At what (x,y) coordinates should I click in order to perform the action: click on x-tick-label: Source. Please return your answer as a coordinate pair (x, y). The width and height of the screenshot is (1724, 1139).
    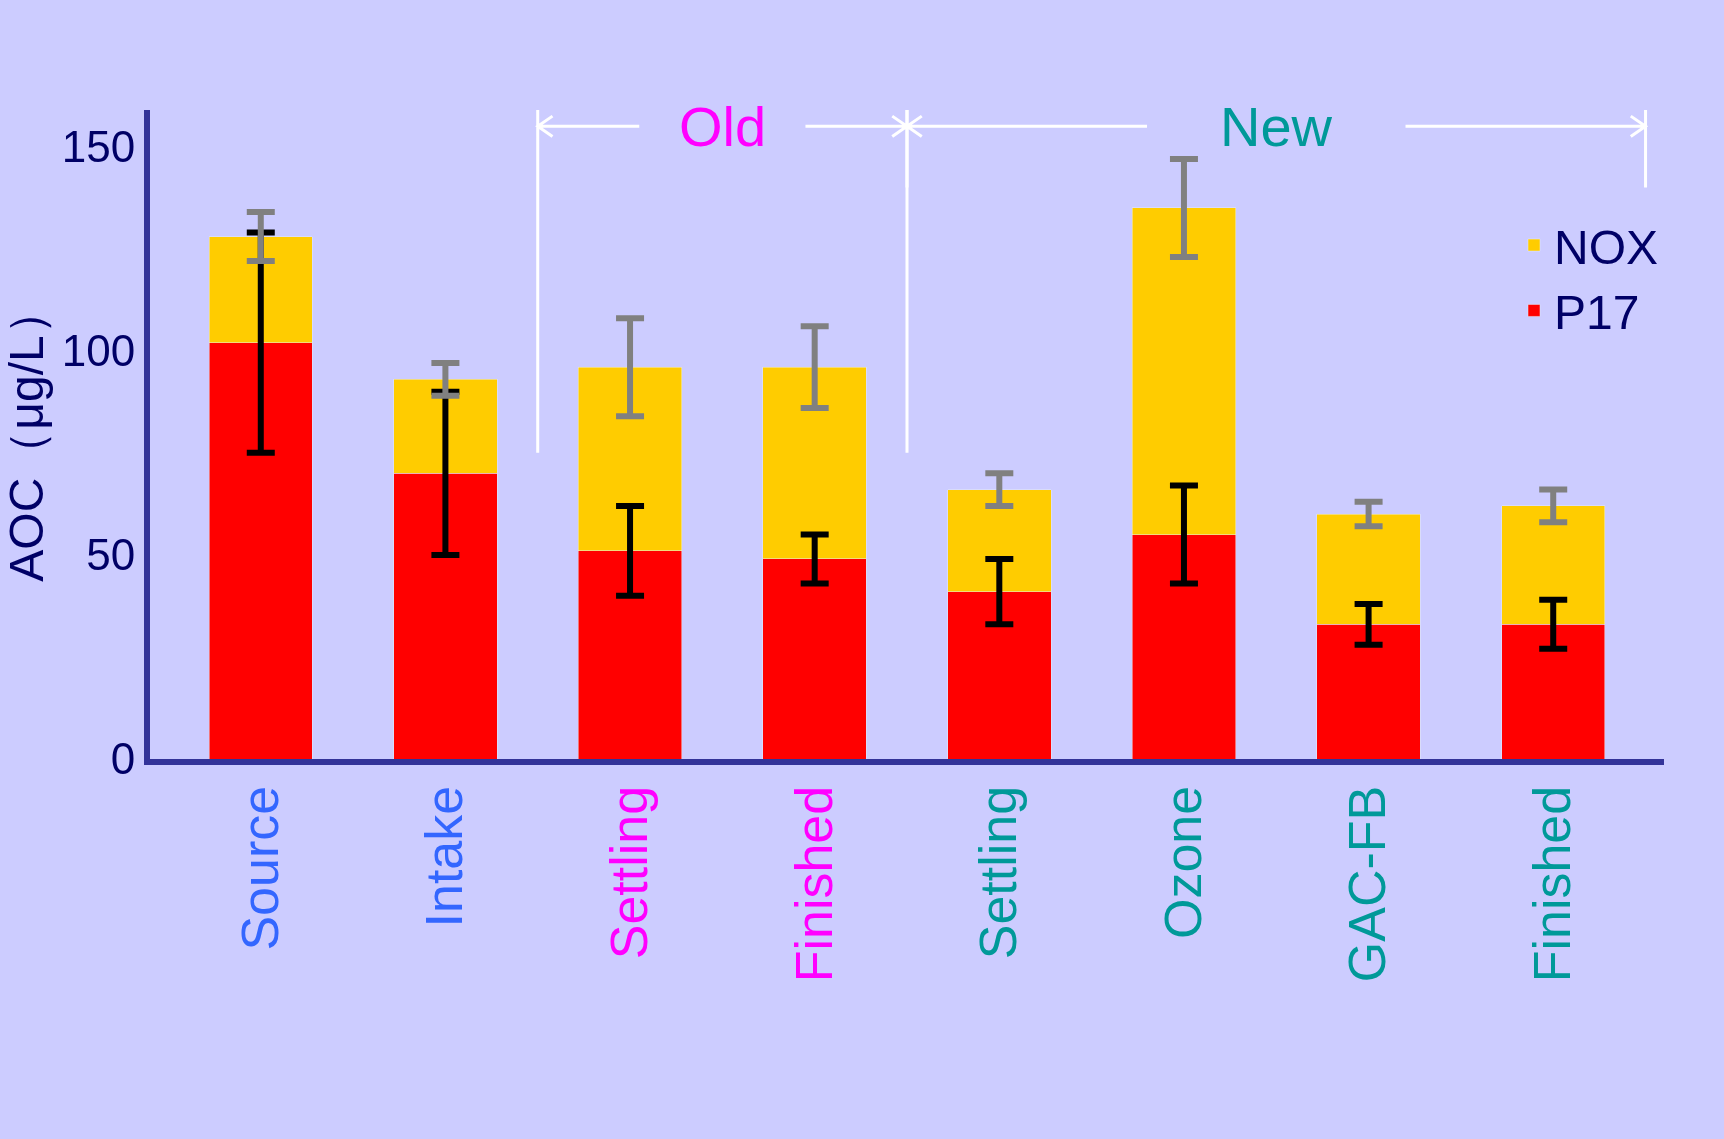
    Looking at the image, I should click on (259, 868).